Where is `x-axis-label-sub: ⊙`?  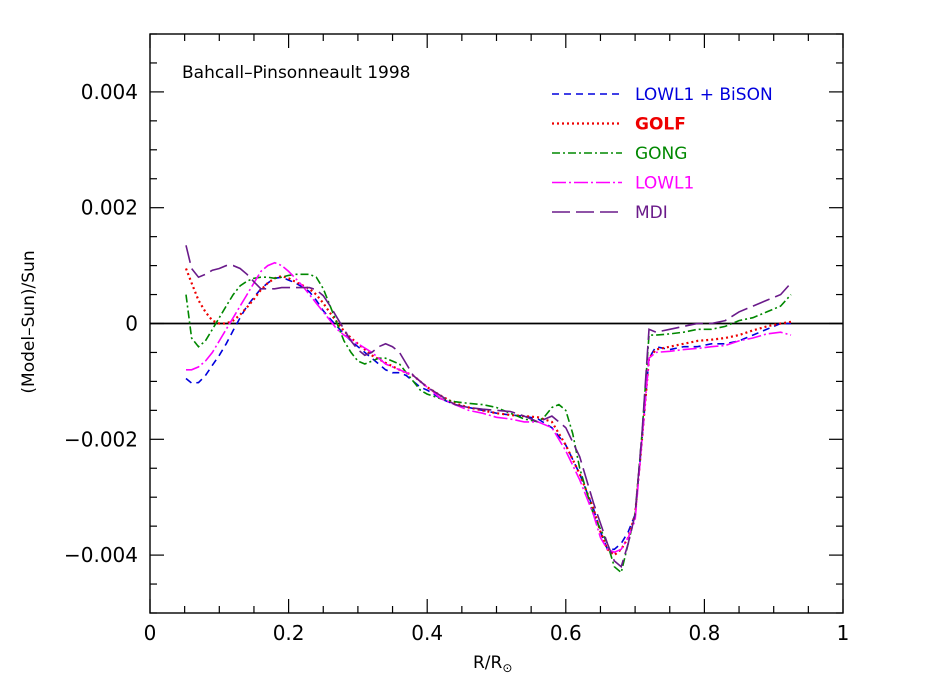 x-axis-label-sub: ⊙ is located at coordinates (507, 668).